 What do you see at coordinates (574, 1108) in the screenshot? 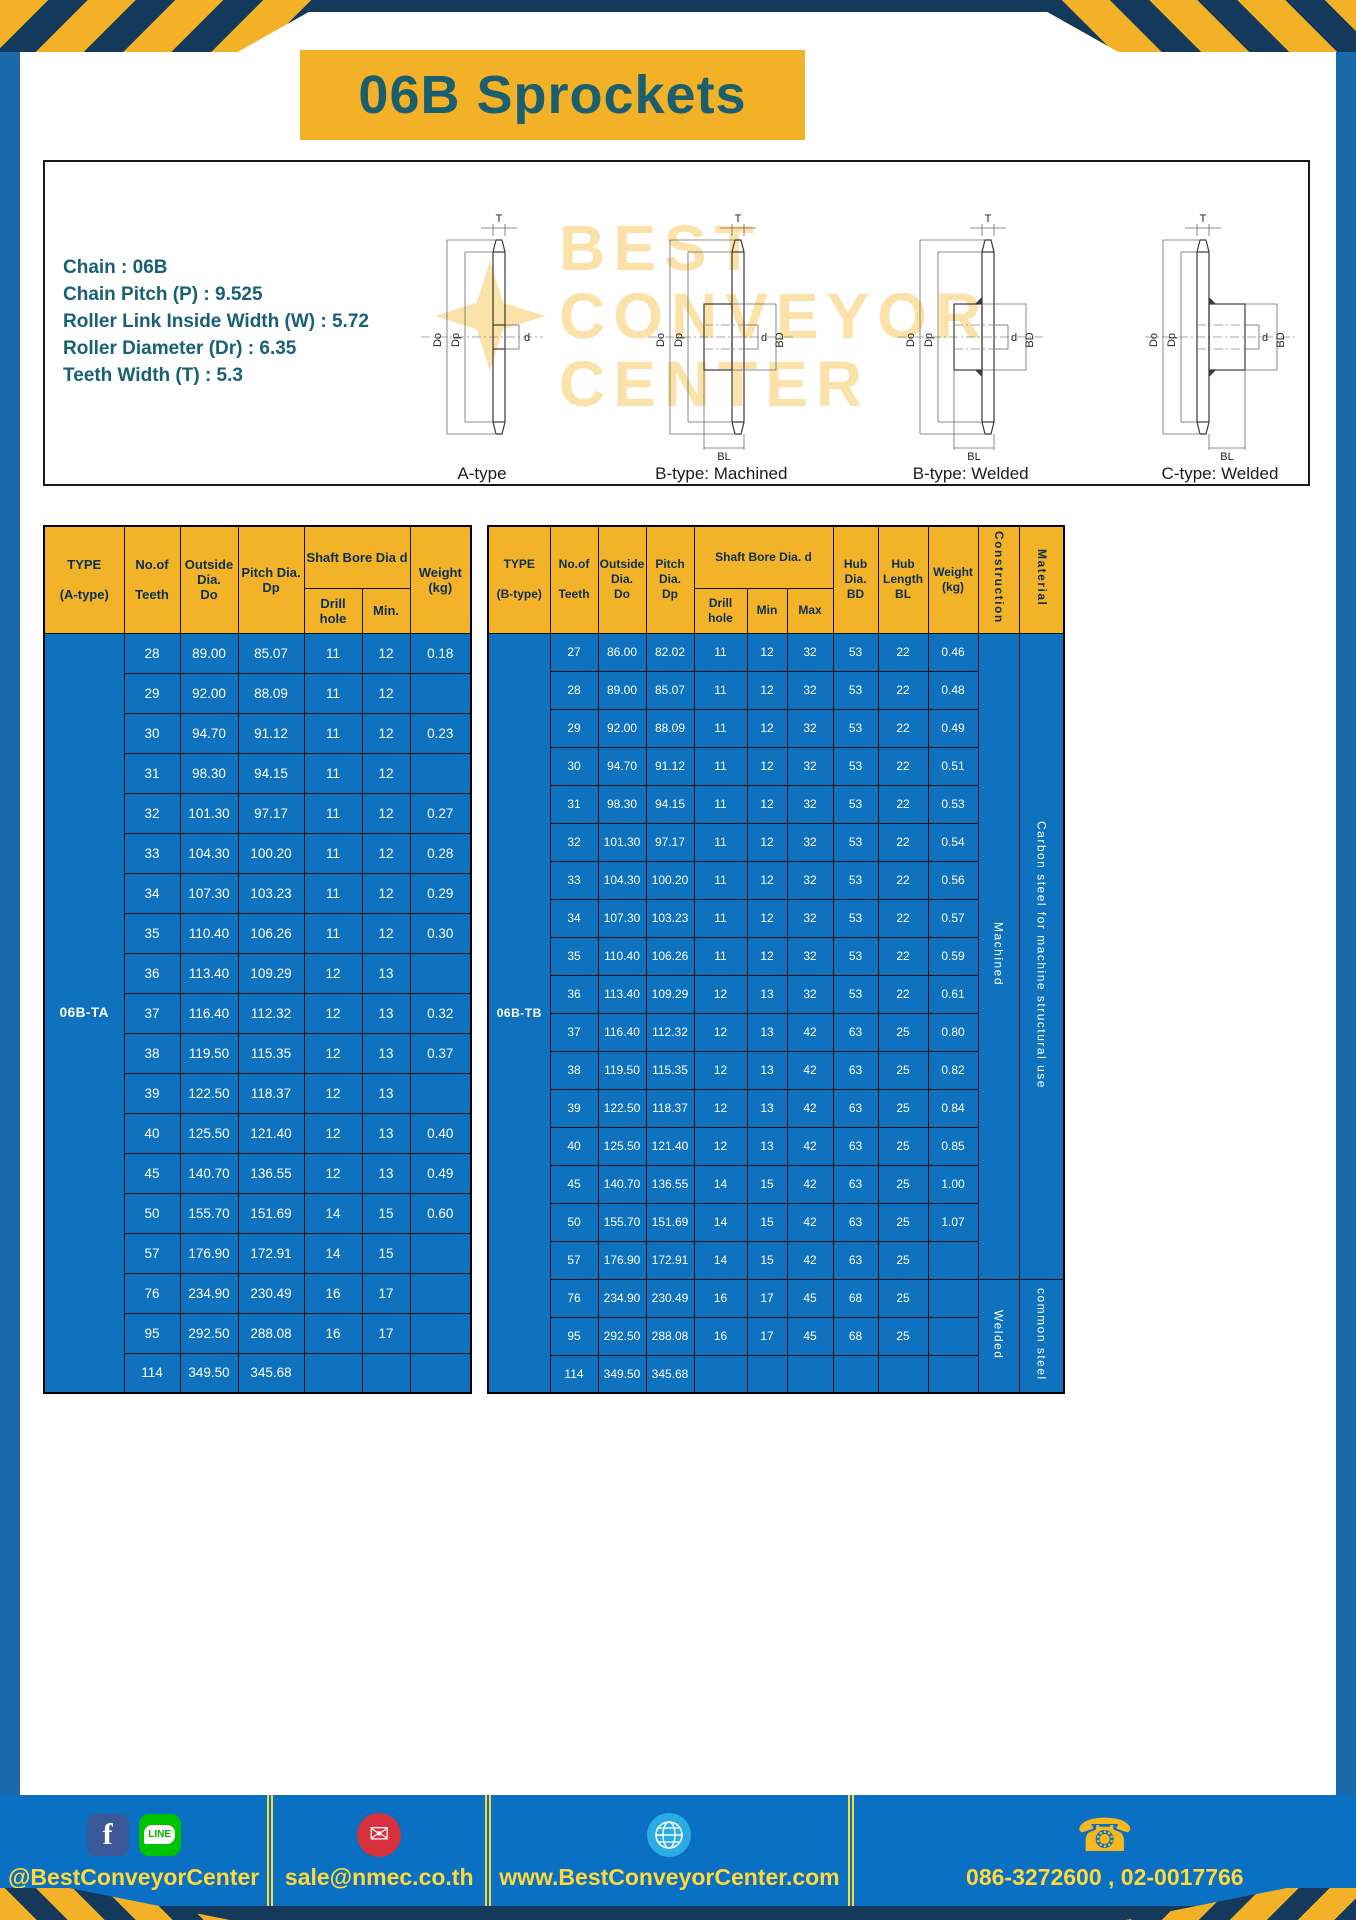
I see `table-b-cell: 39` at bounding box center [574, 1108].